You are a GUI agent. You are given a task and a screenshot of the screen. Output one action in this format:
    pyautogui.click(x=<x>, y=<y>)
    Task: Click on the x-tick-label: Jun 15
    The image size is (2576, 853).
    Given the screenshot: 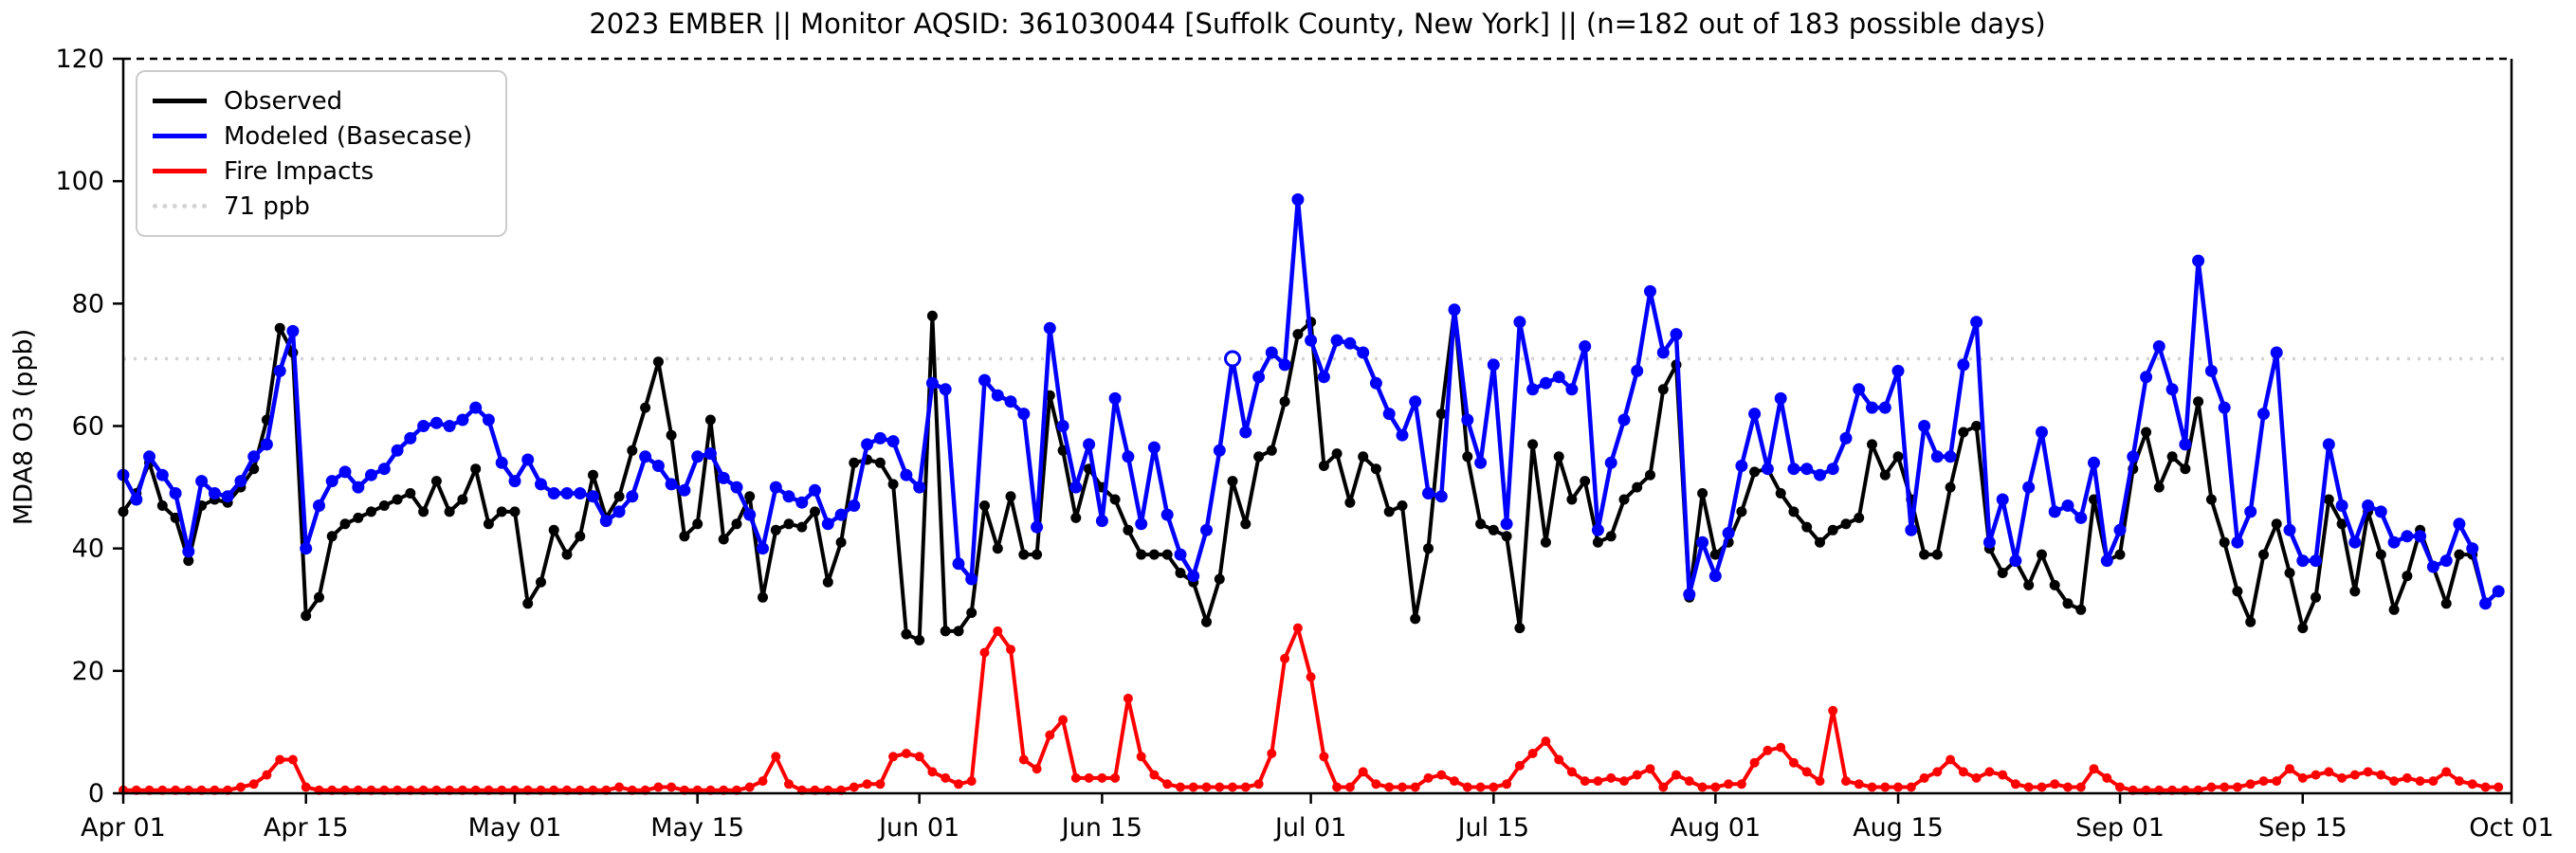 What is the action you would take?
    pyautogui.click(x=1101, y=828)
    